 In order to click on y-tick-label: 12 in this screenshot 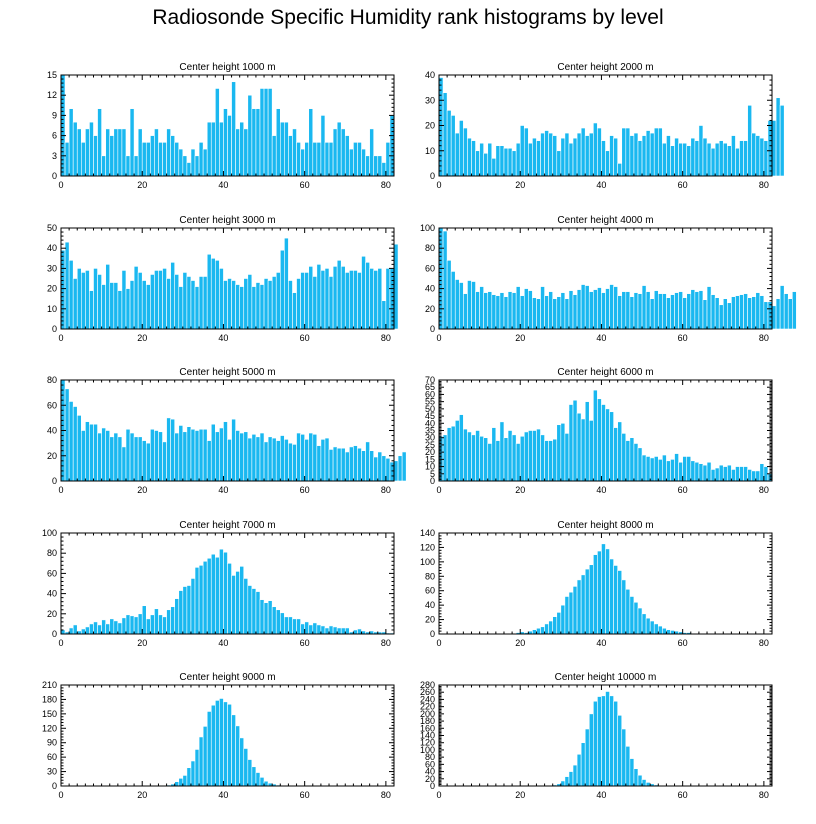, I will do `click(52, 95)`.